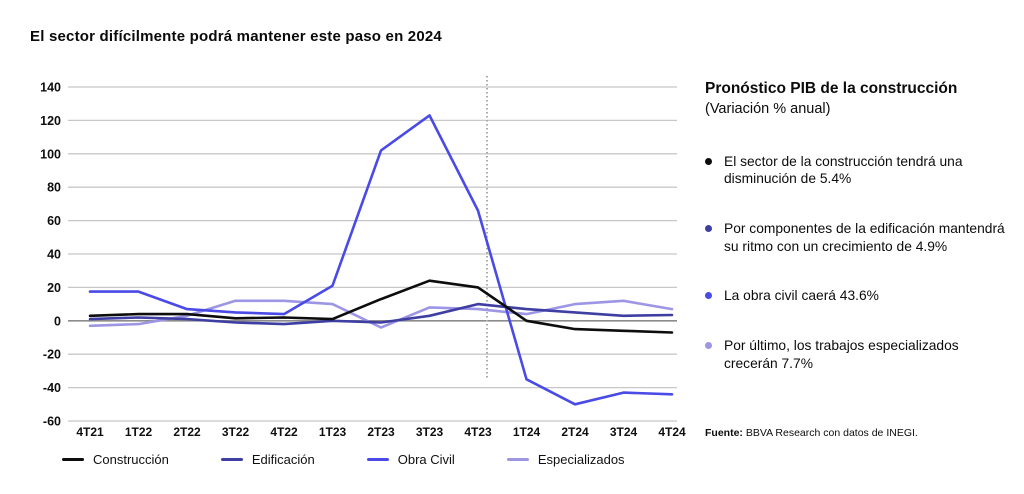 This screenshot has height=494, width=1024. Describe the element at coordinates (50, 88) in the screenshot. I see `y-tick-label: 140` at that location.